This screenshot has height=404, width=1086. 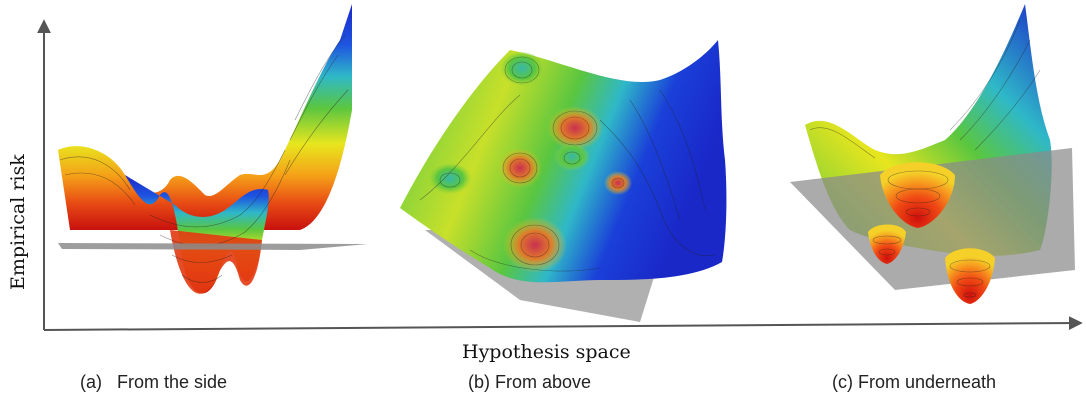 I want to click on above-contours, so click(x=567, y=164).